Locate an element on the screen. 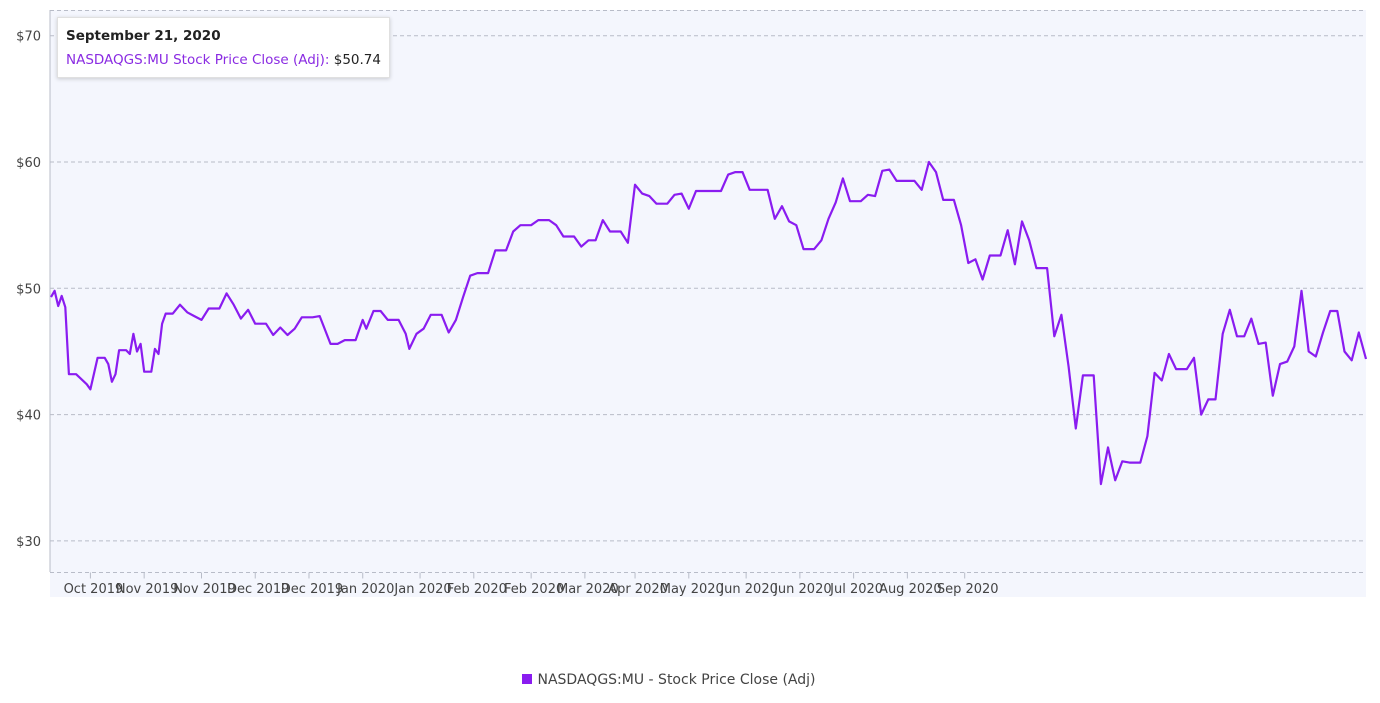  x-tick-label: Jul 2020 is located at coordinates (856, 589).